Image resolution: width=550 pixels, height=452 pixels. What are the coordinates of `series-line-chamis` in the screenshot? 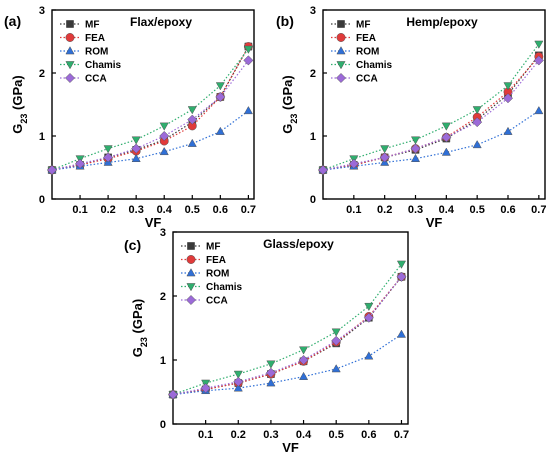 It's located at (287, 329).